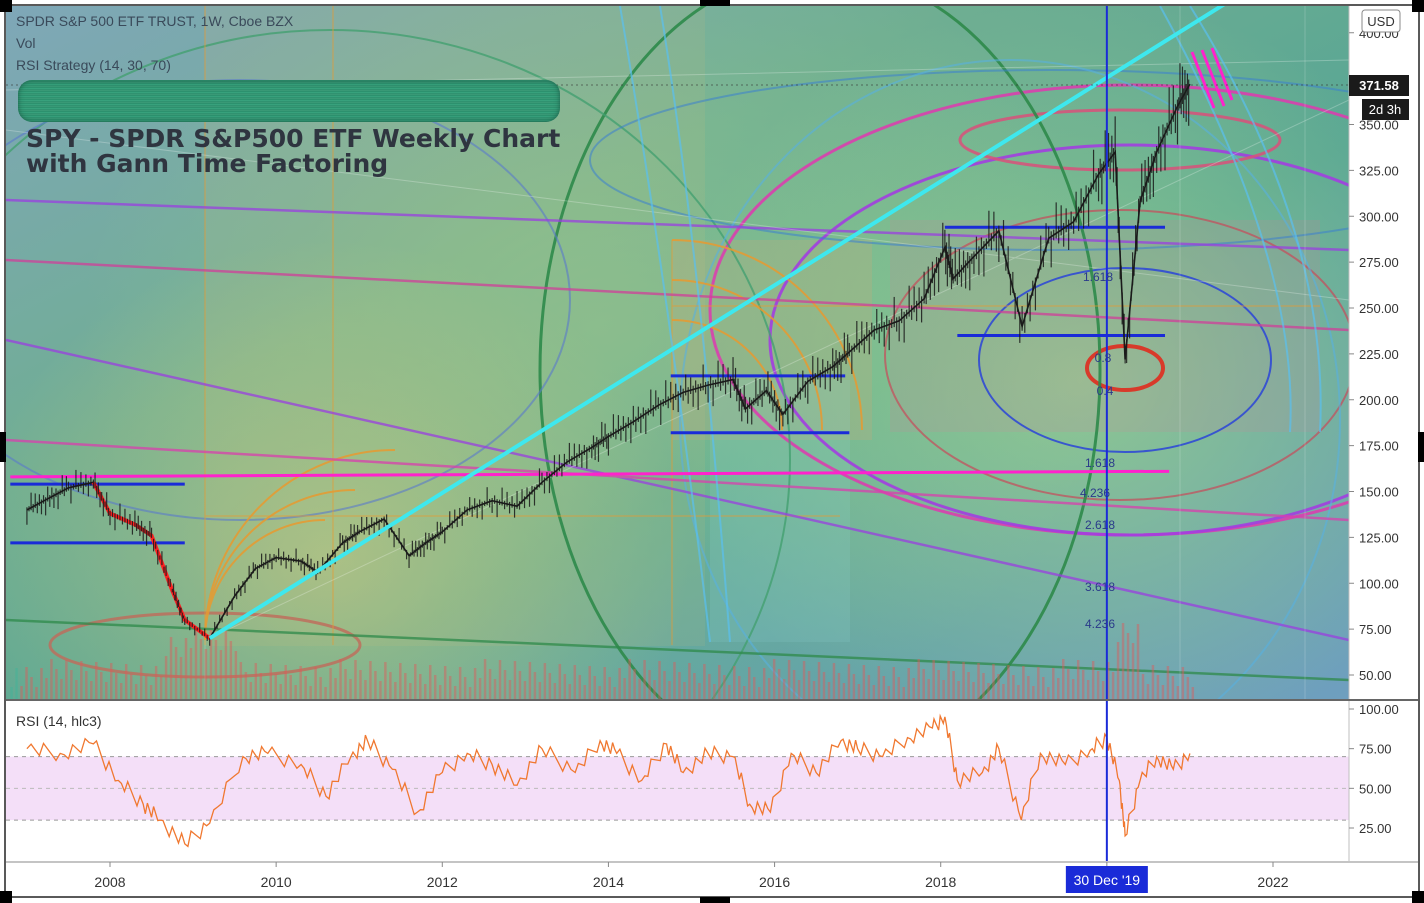 The height and width of the screenshot is (903, 1424). What do you see at coordinates (715, 900) in the screenshot?
I see `edge-handle-bottom` at bounding box center [715, 900].